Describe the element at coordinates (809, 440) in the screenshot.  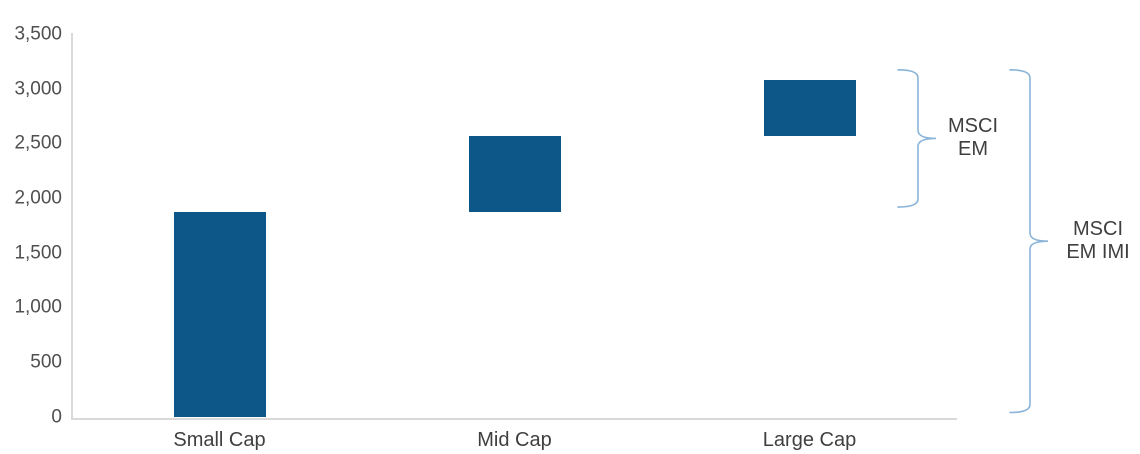
I see `x-axis-label-large-cap: Large Cap` at that location.